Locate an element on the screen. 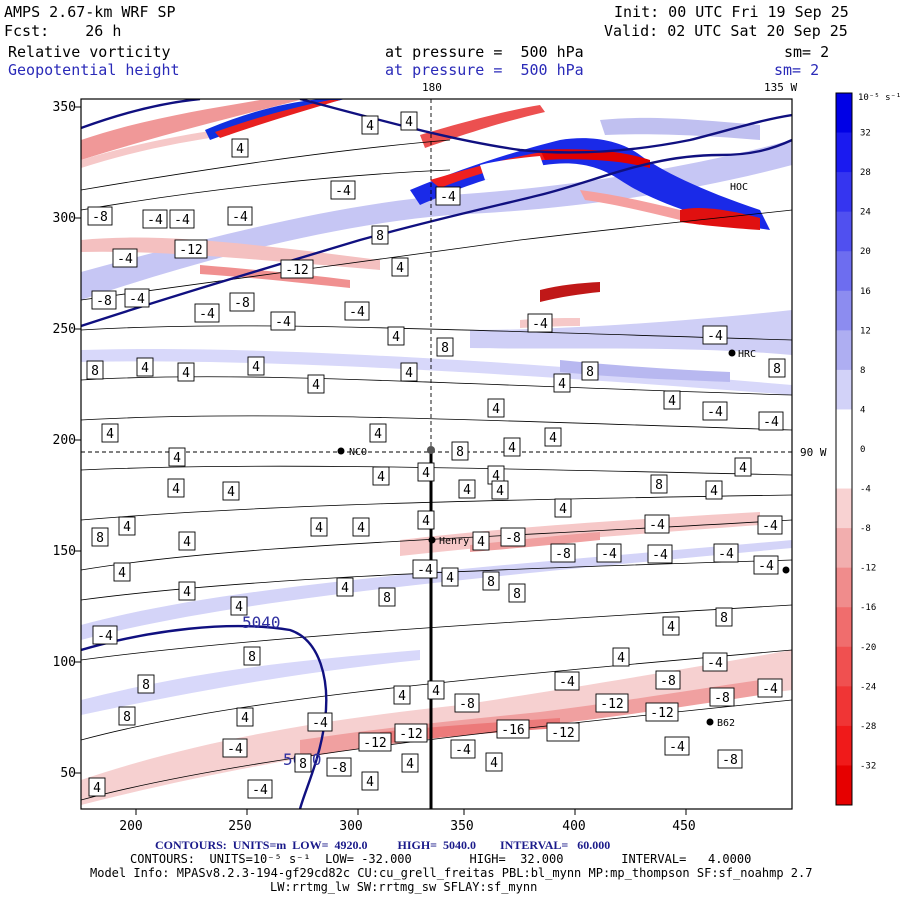 The image size is (900, 900). x-tick-label: 350 is located at coordinates (461, 826).